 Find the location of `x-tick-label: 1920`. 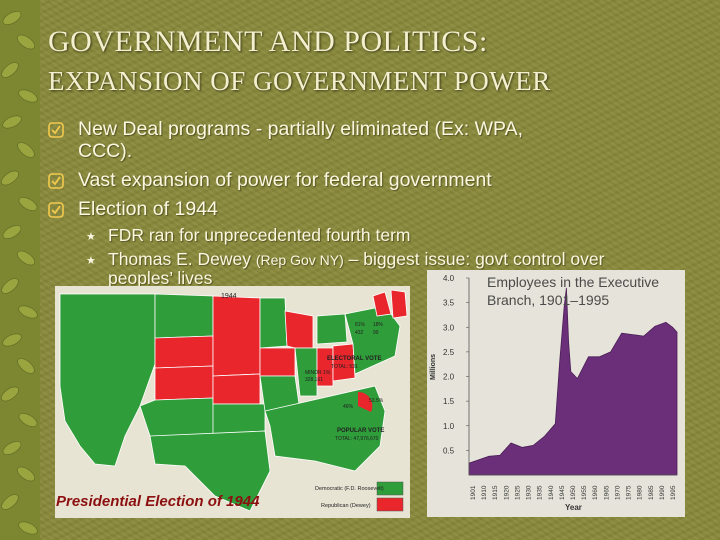

x-tick-label: 1920 is located at coordinates (506, 492).